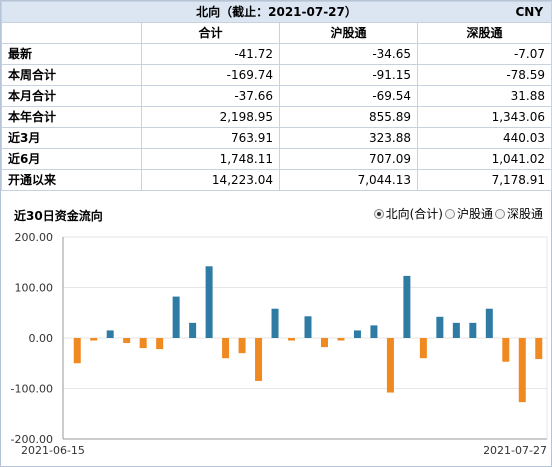  I want to click on y-tick-label: 100.00, so click(34, 288).